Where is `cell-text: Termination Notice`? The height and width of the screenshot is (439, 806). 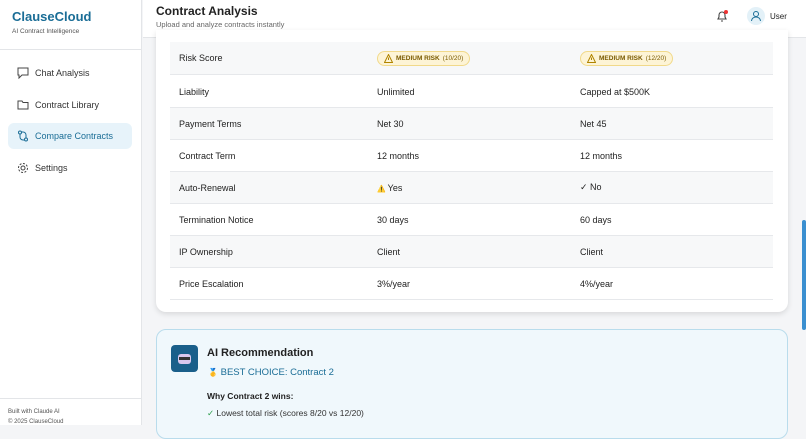 cell-text: Termination Notice is located at coordinates (216, 219).